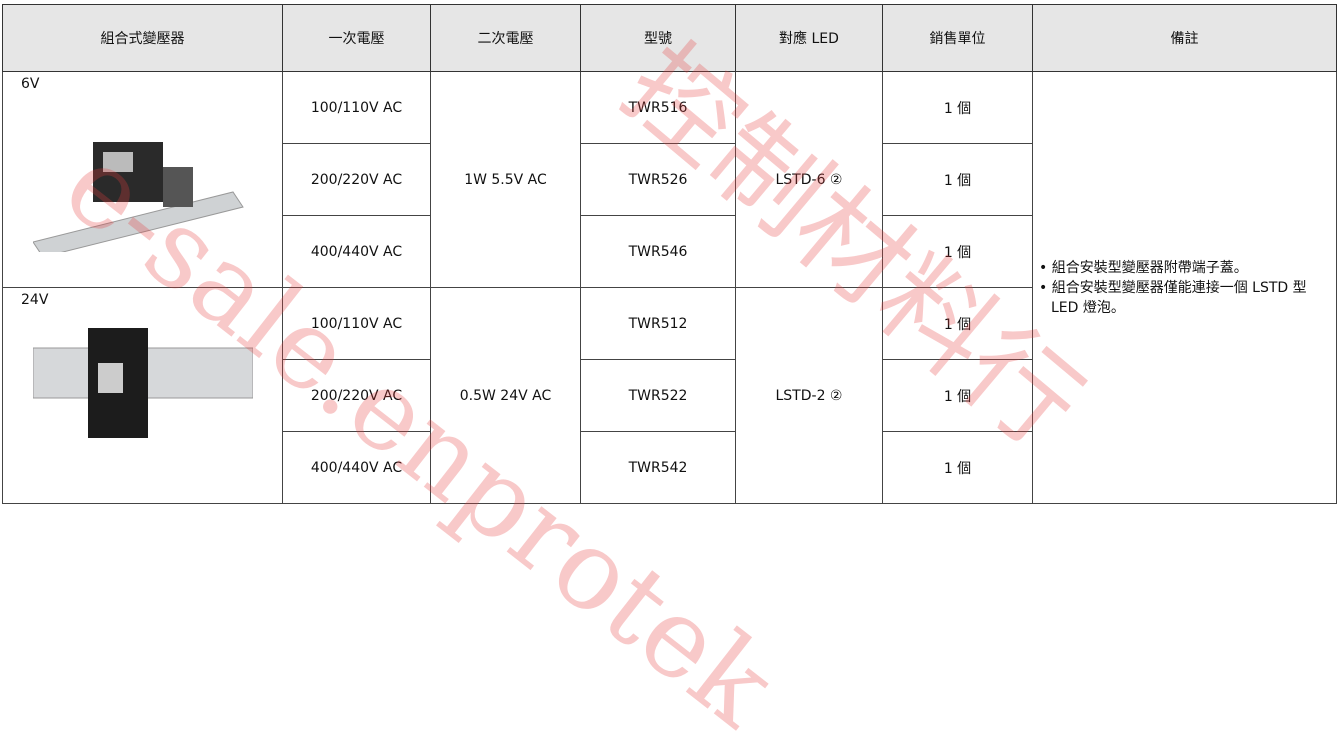  I want to click on product-cell: 6V, so click(142, 179).